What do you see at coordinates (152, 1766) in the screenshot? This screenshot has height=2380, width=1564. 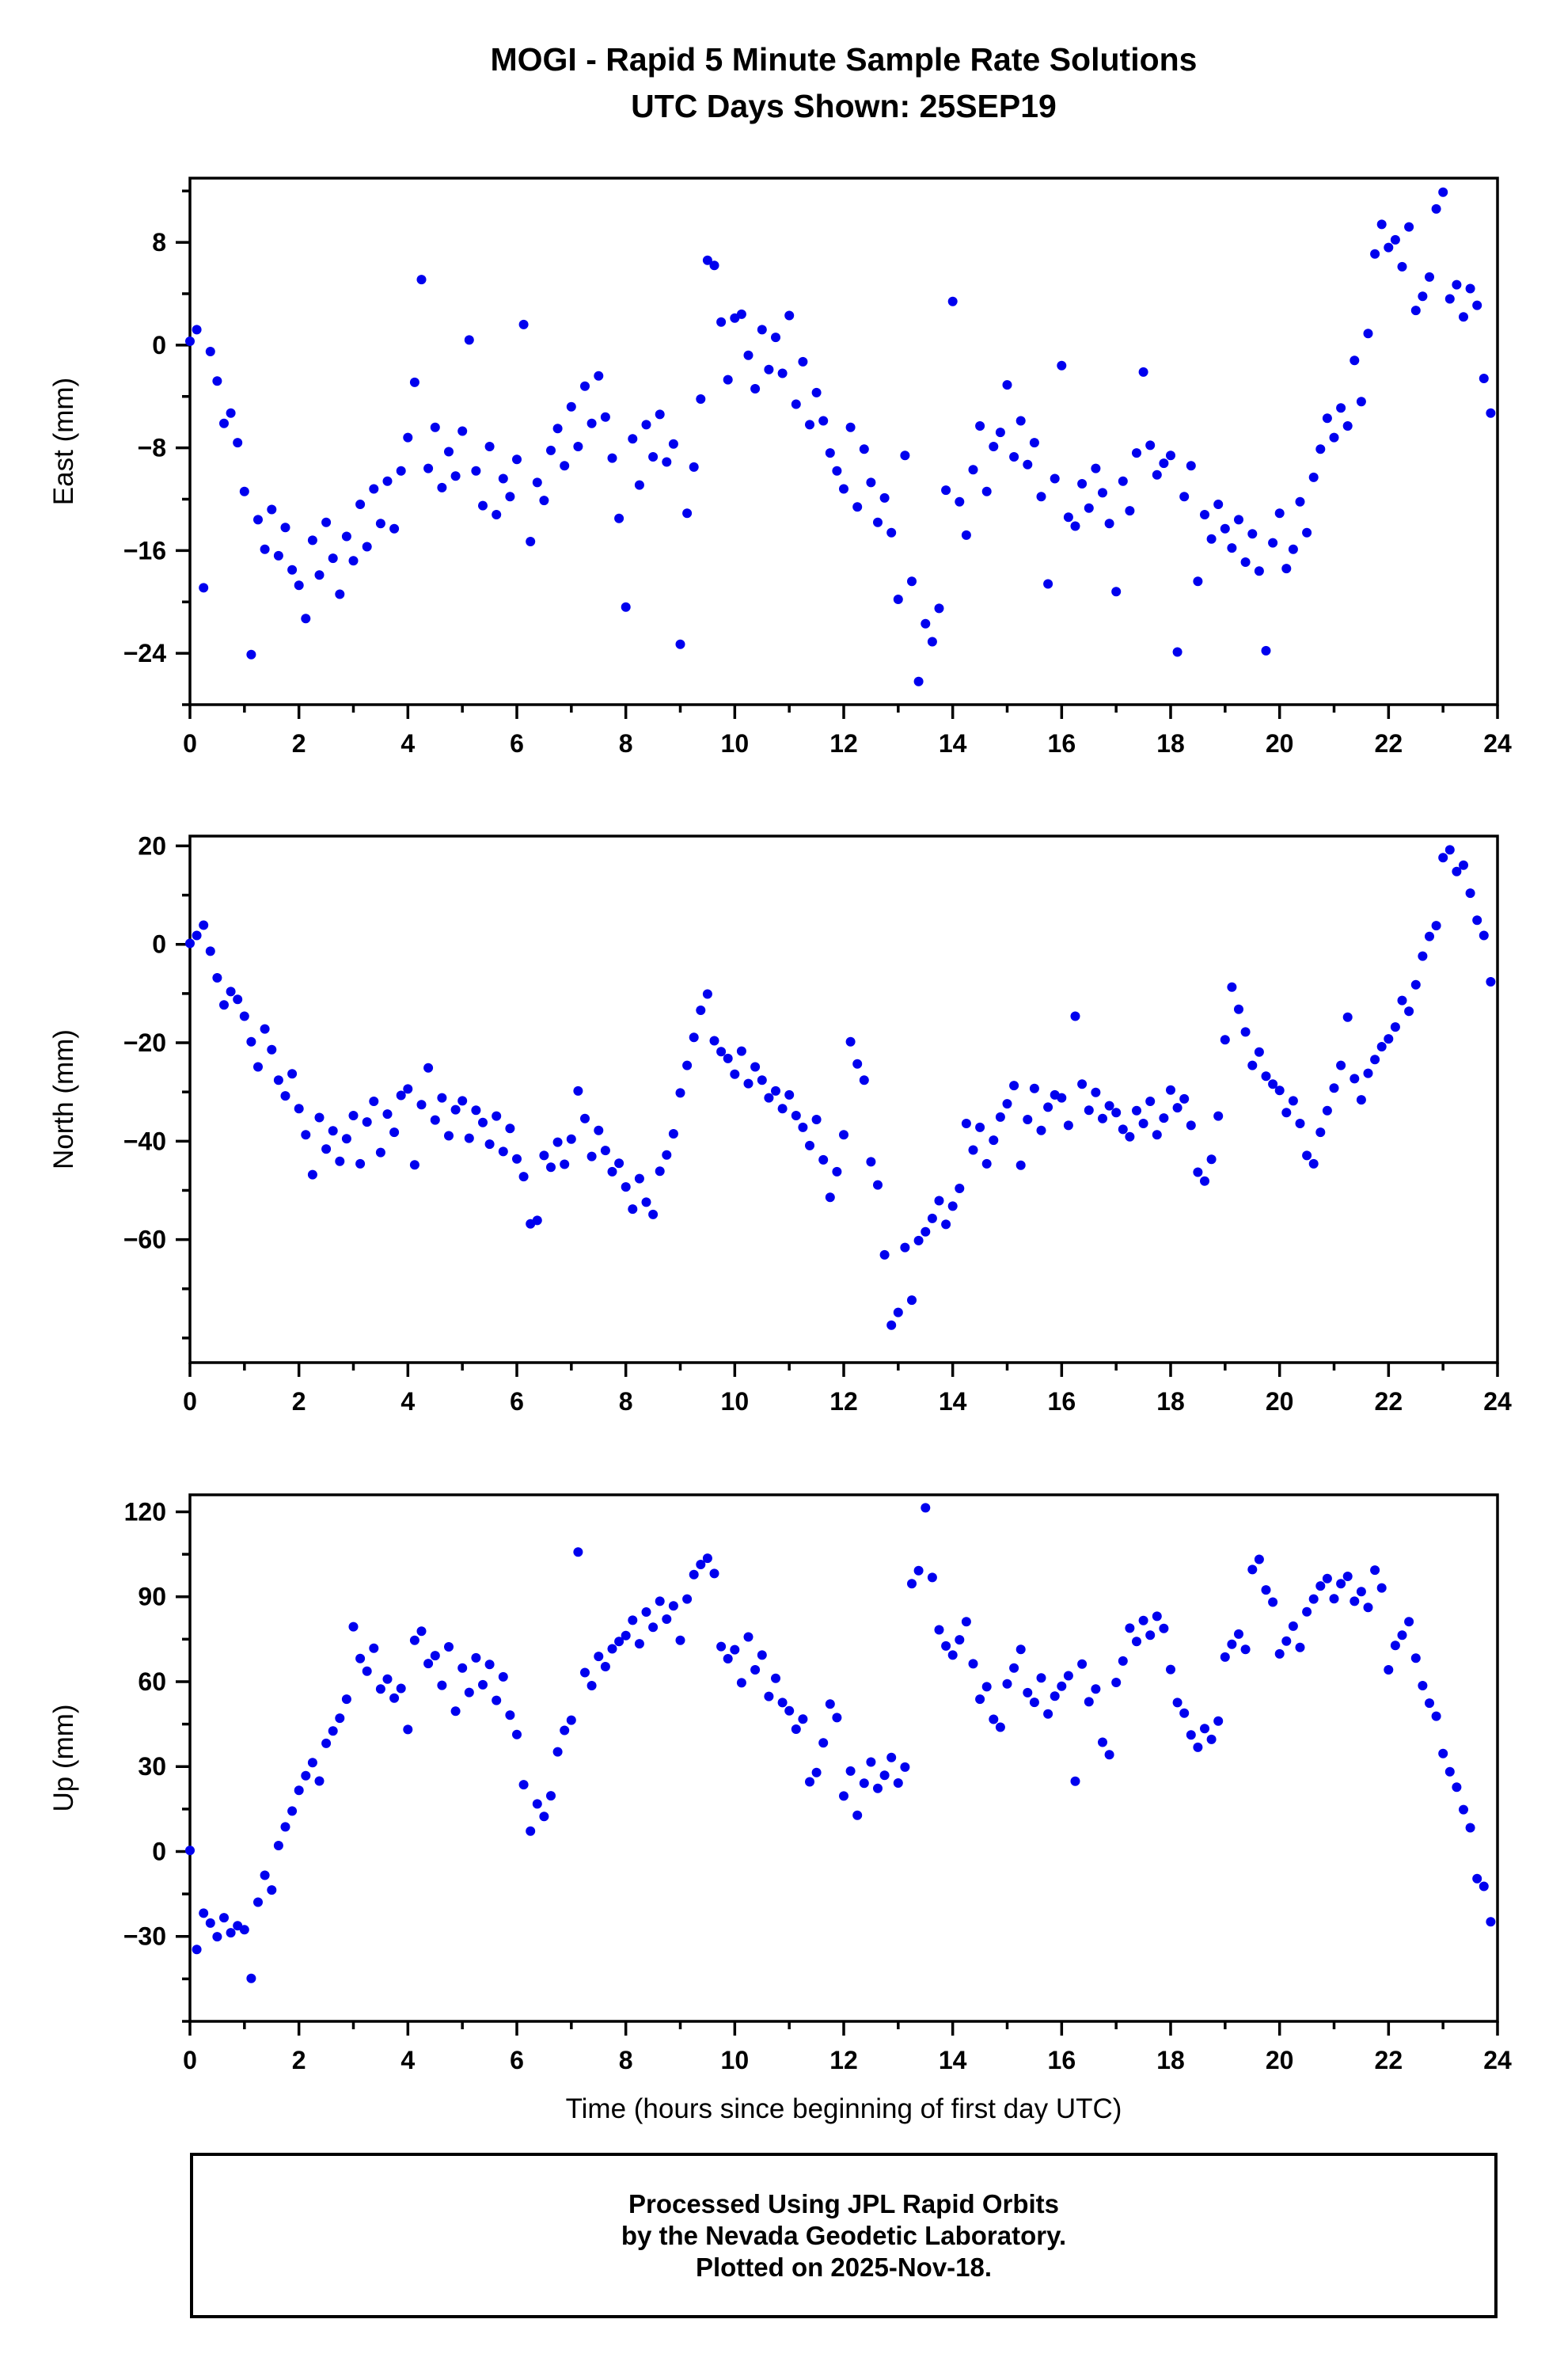 I see `y-tick-label: 30` at bounding box center [152, 1766].